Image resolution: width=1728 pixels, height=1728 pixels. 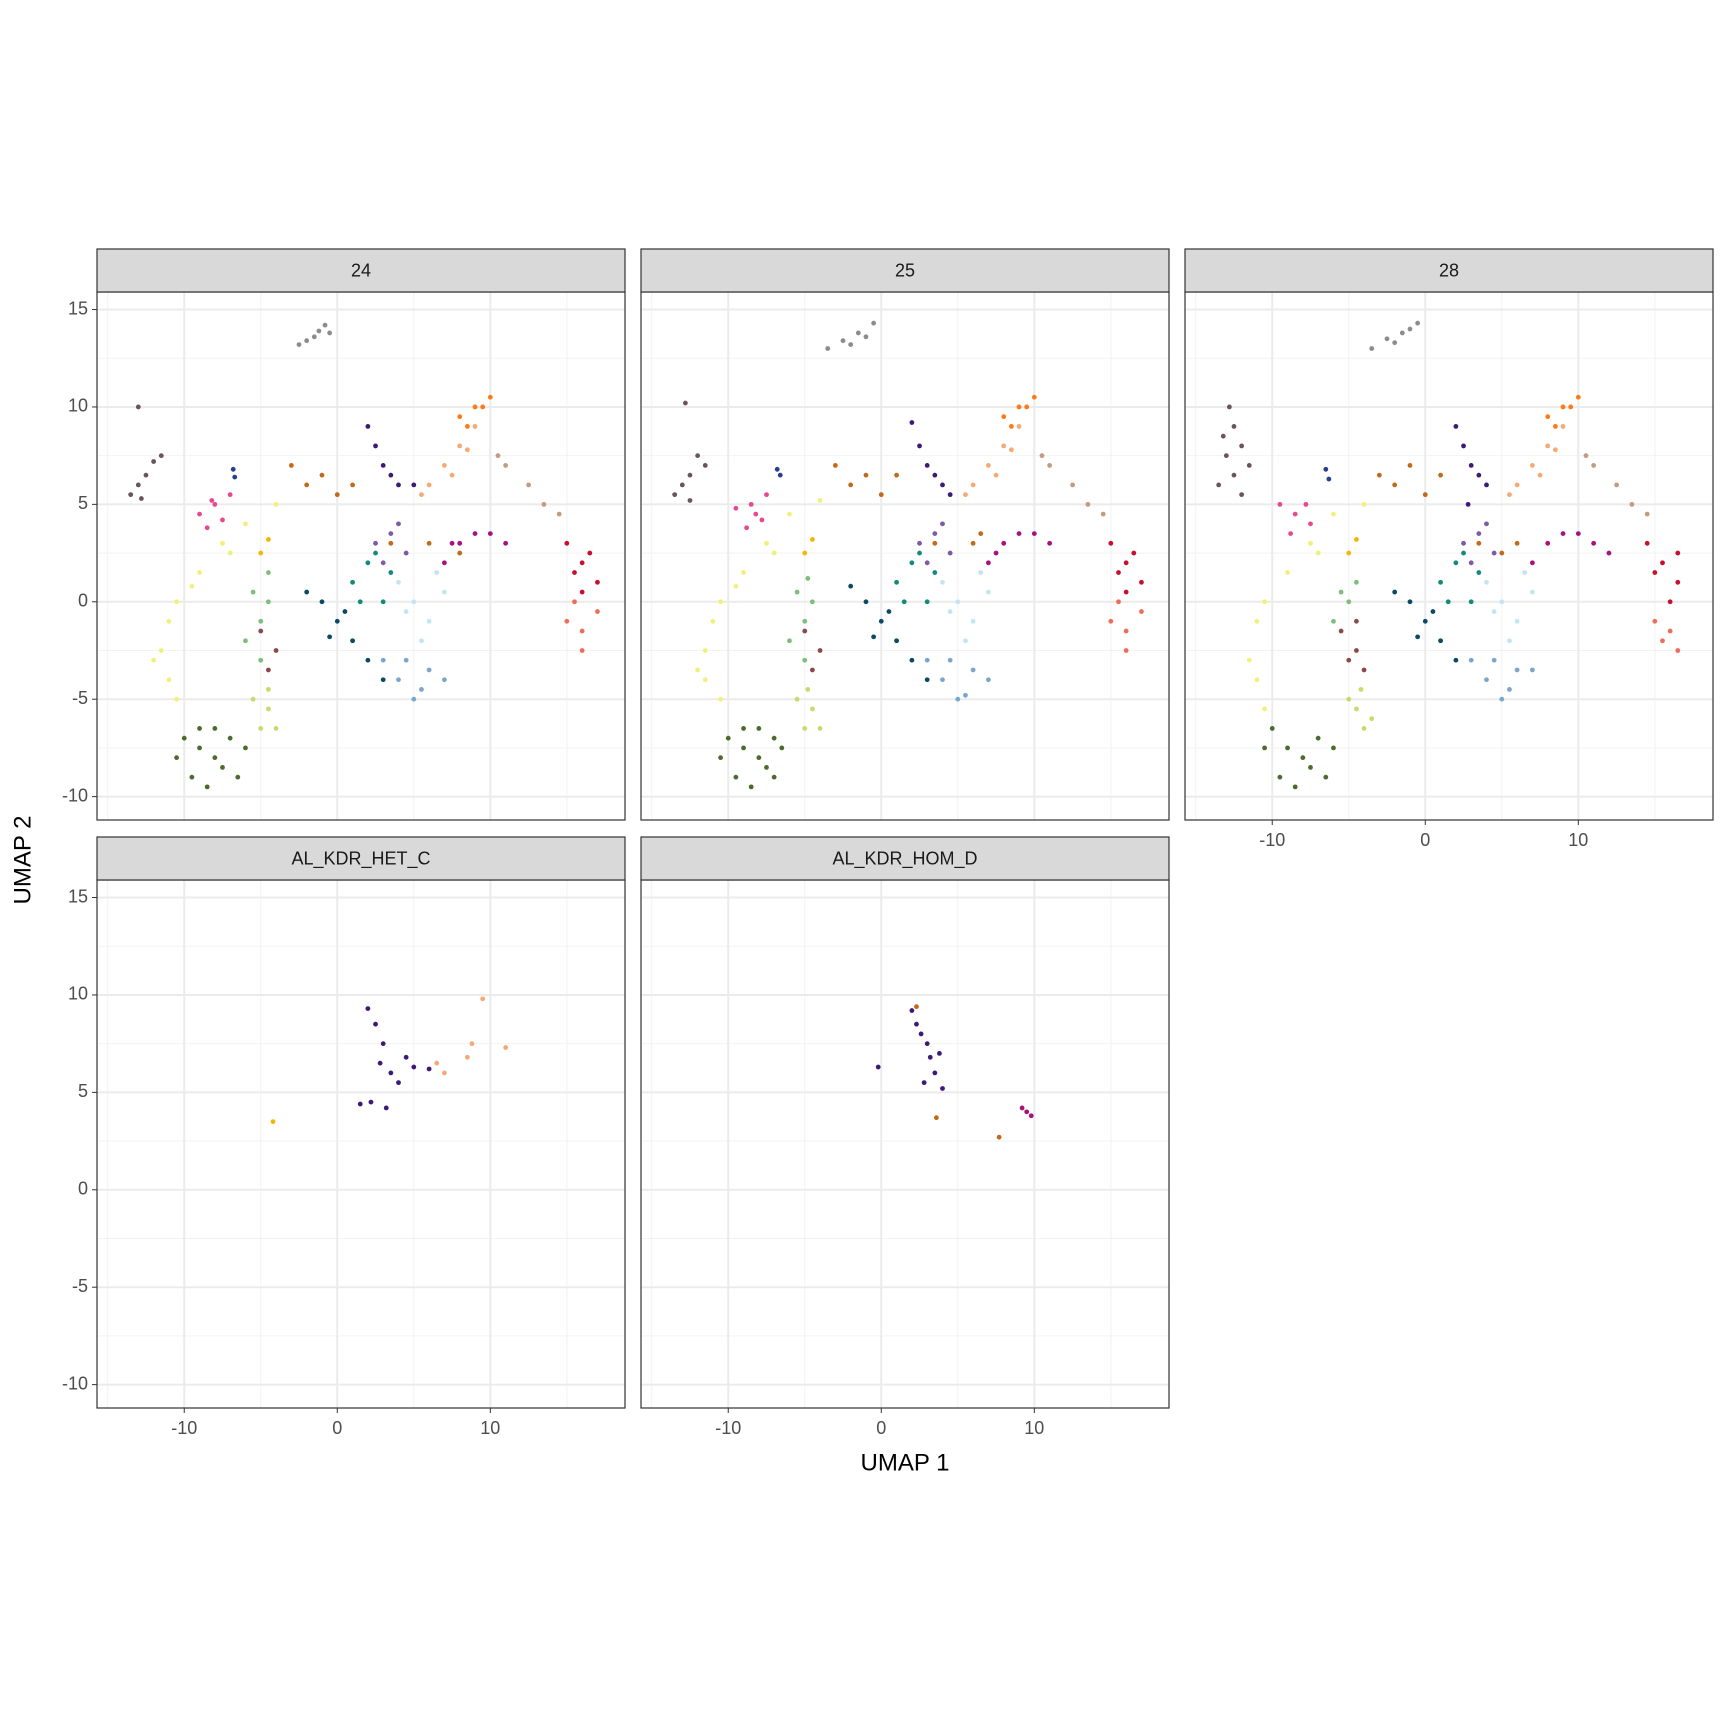 I want to click on strip-label: 24, so click(x=361, y=270).